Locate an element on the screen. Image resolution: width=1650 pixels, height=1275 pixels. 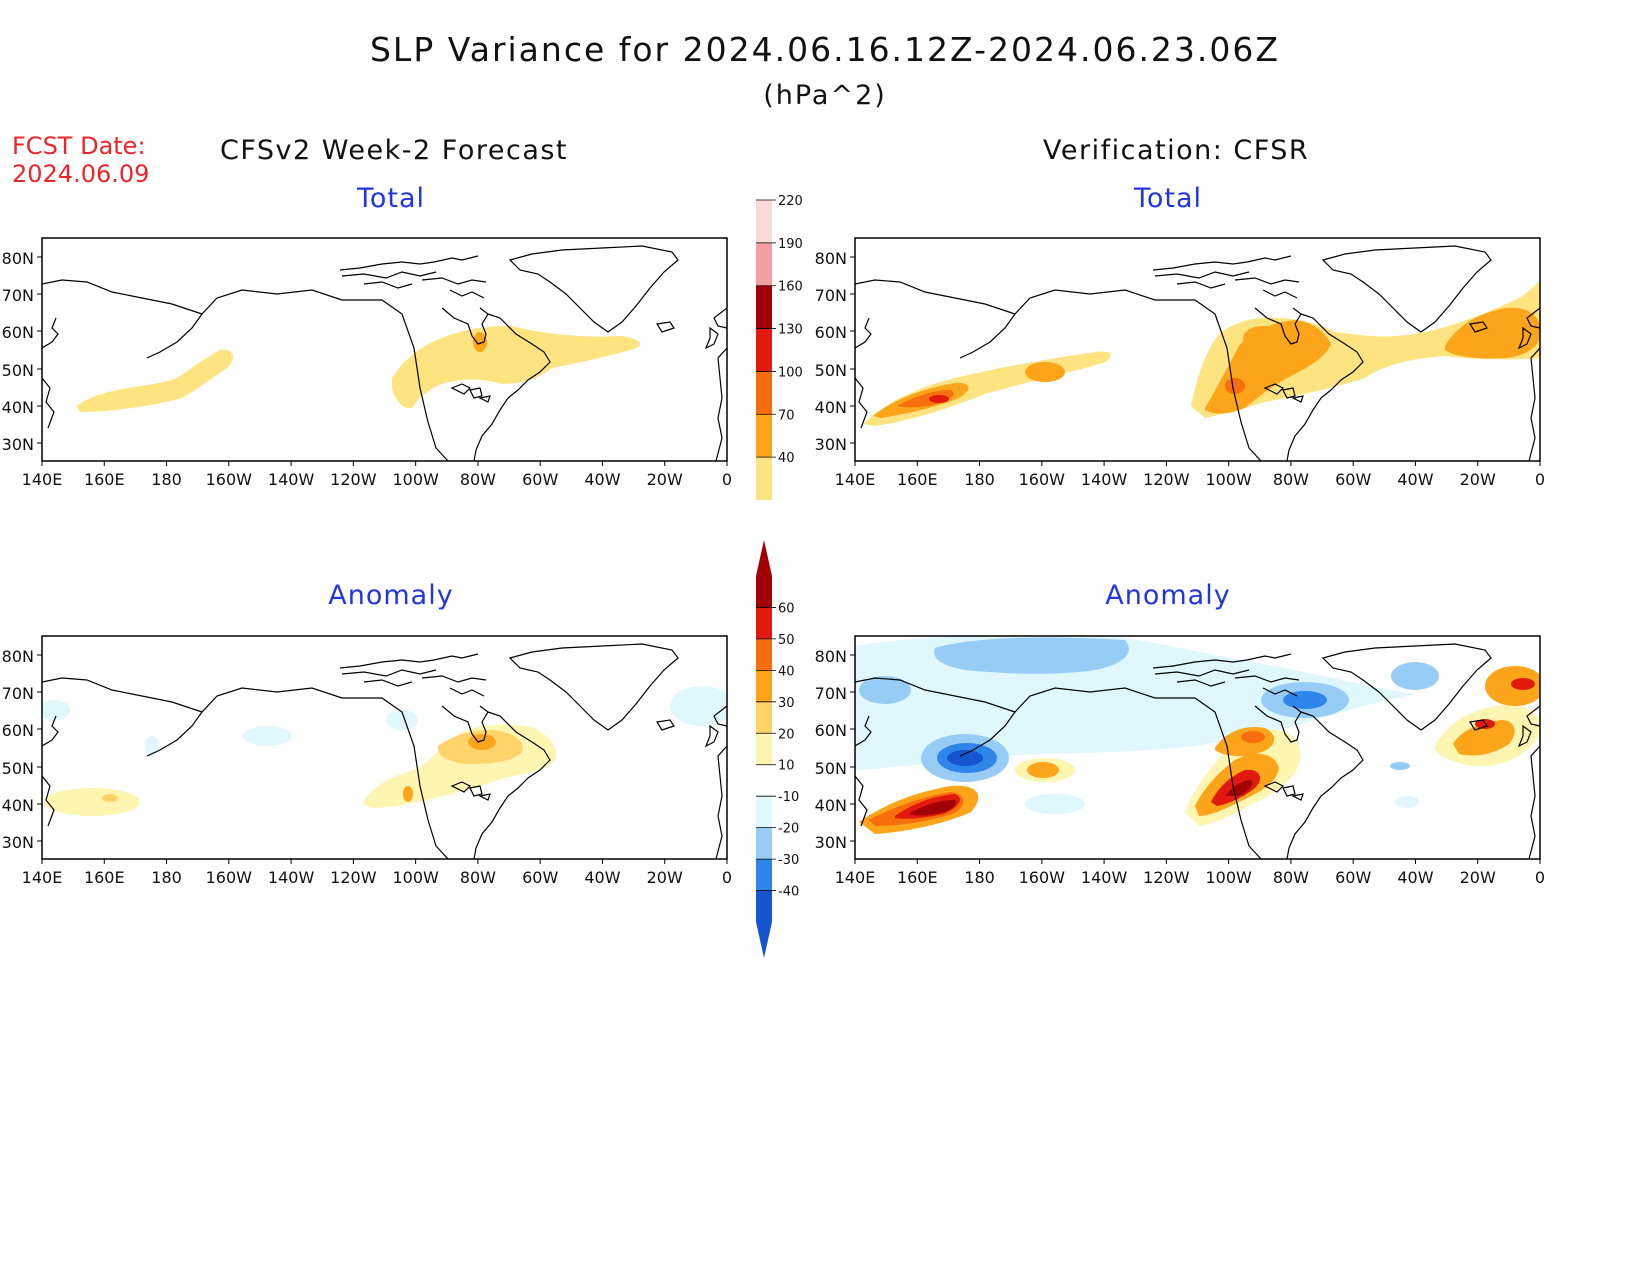
verification-total-map is located at coordinates (1197, 349).